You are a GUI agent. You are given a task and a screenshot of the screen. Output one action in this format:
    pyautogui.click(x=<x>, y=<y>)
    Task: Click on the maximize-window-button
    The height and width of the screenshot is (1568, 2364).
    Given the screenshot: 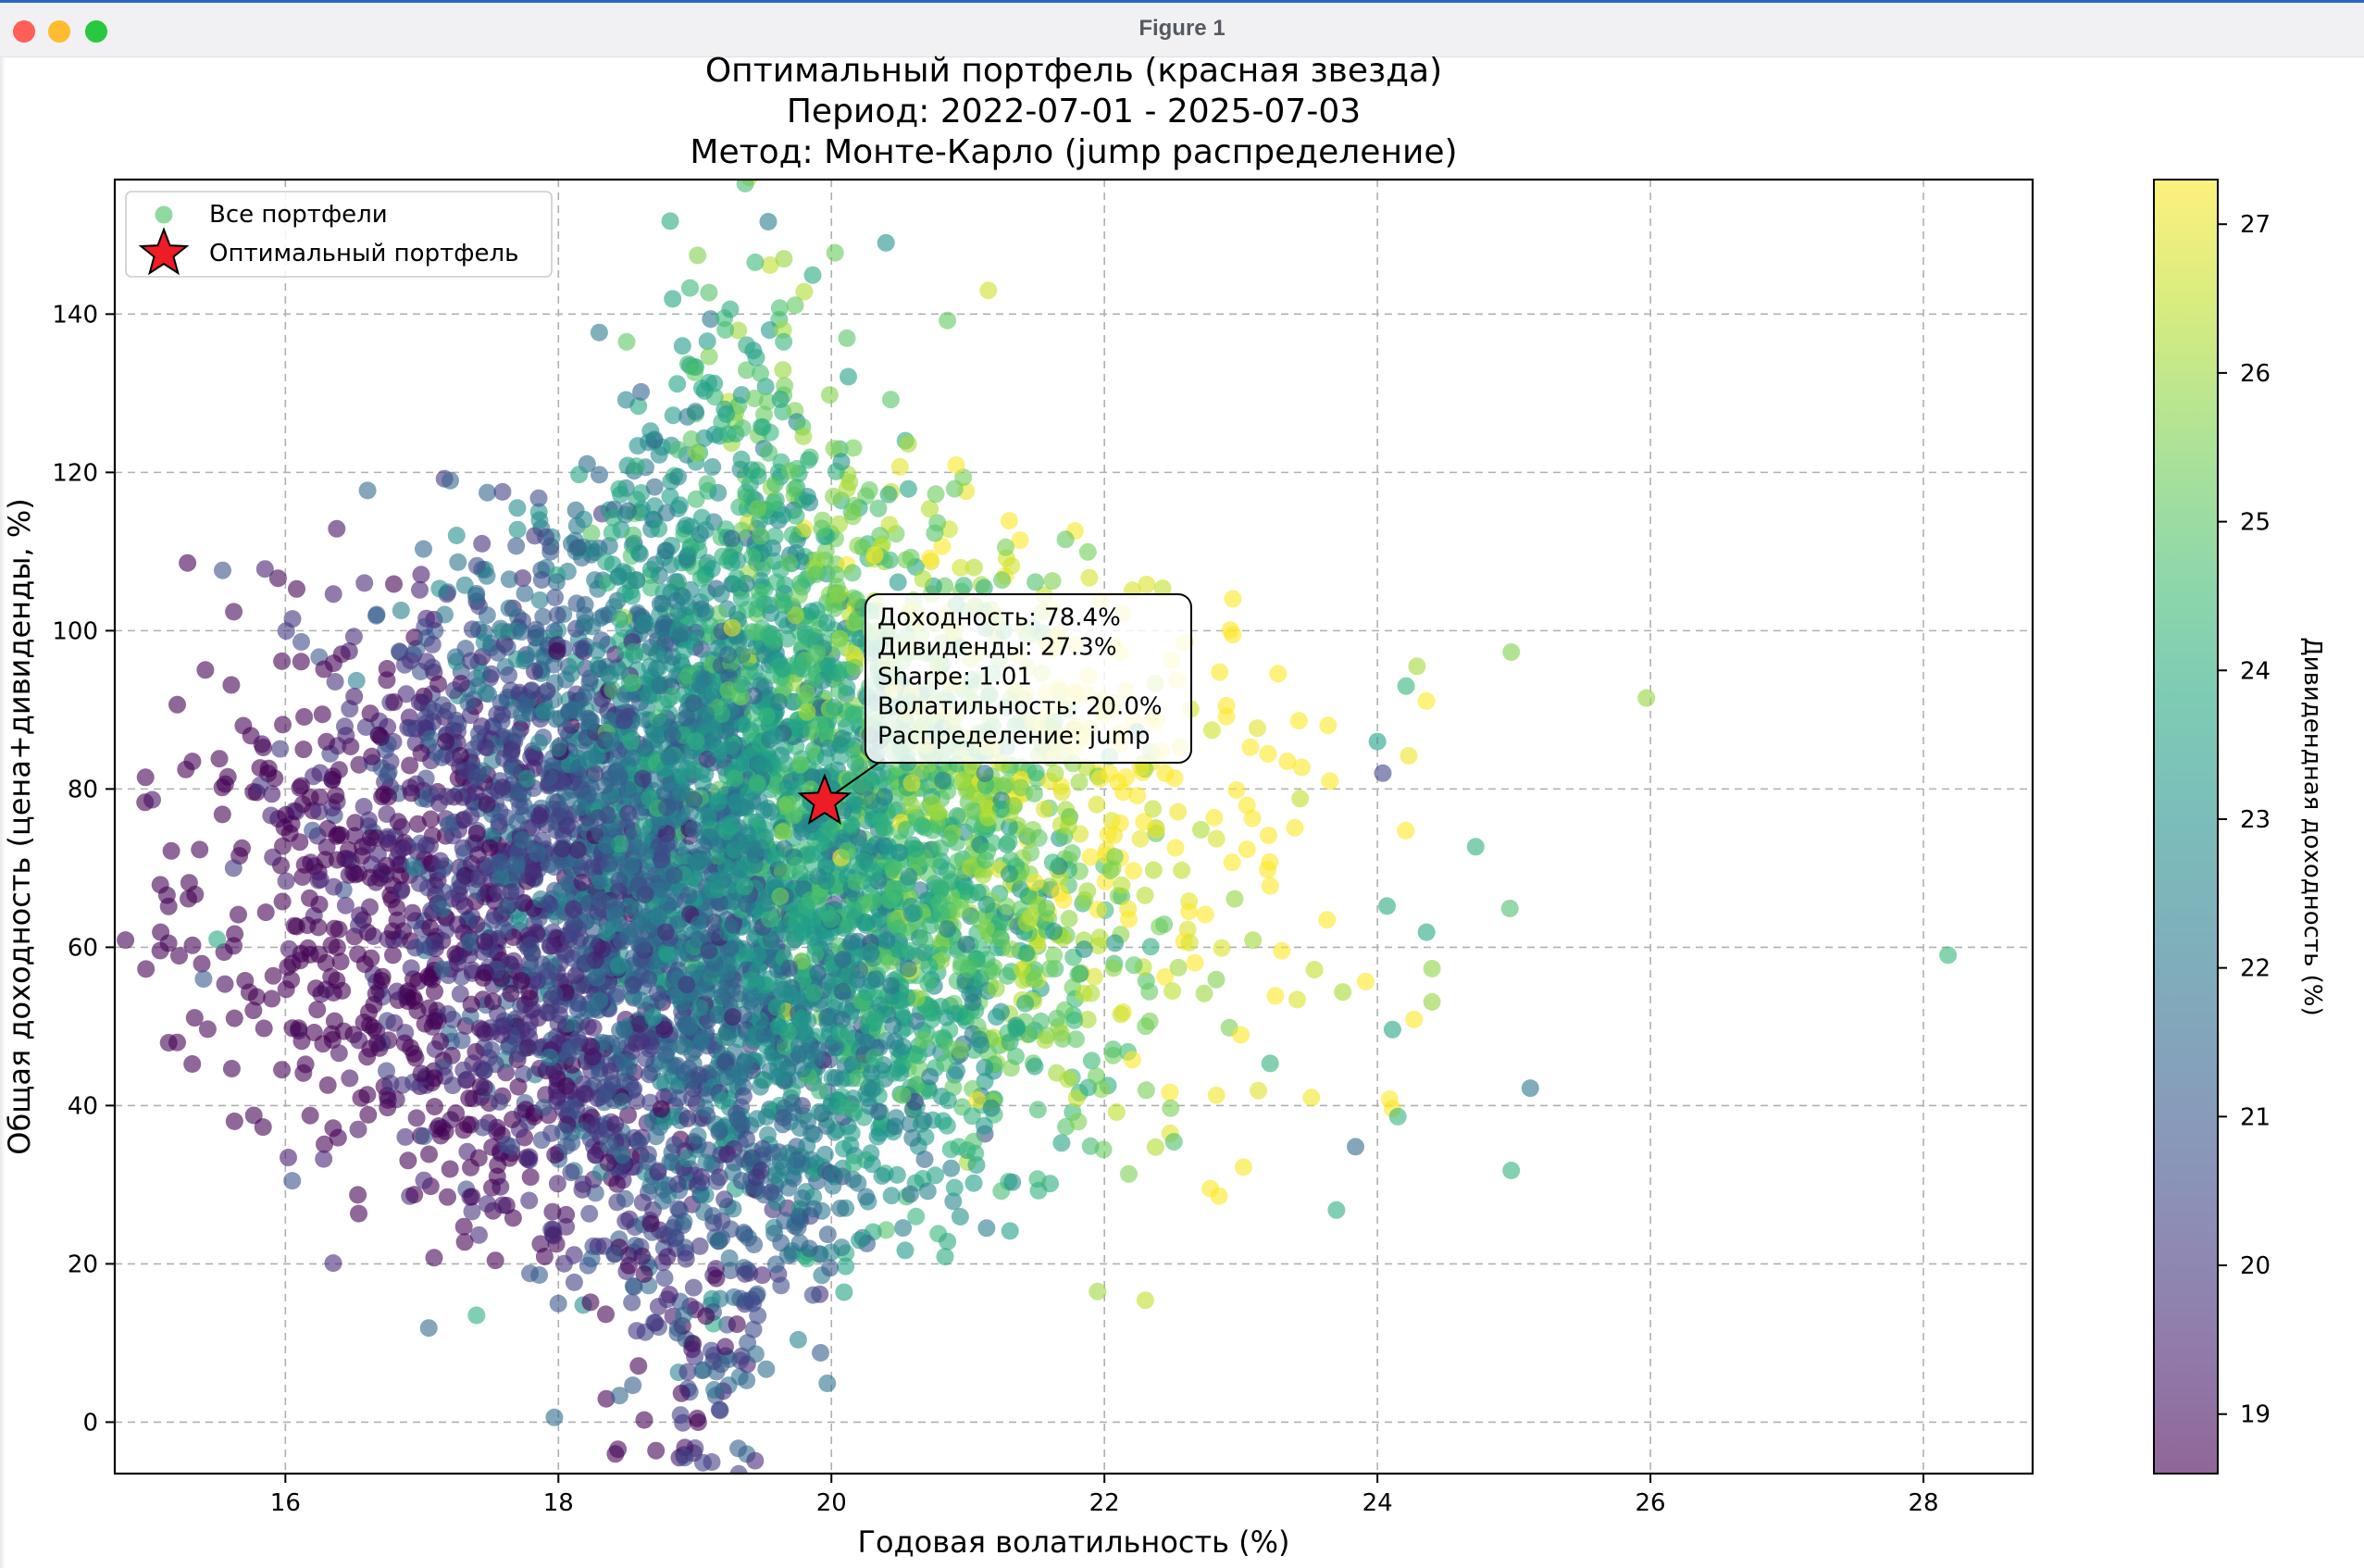 What is the action you would take?
    pyautogui.click(x=96, y=31)
    